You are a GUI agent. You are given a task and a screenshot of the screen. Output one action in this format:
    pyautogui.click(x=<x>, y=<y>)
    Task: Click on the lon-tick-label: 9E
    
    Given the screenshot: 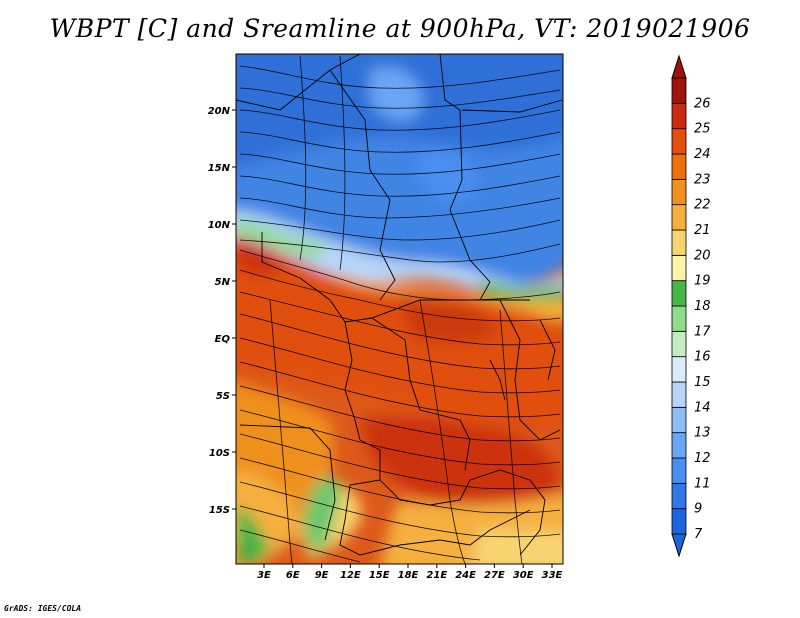 What is the action you would take?
    pyautogui.click(x=322, y=575)
    